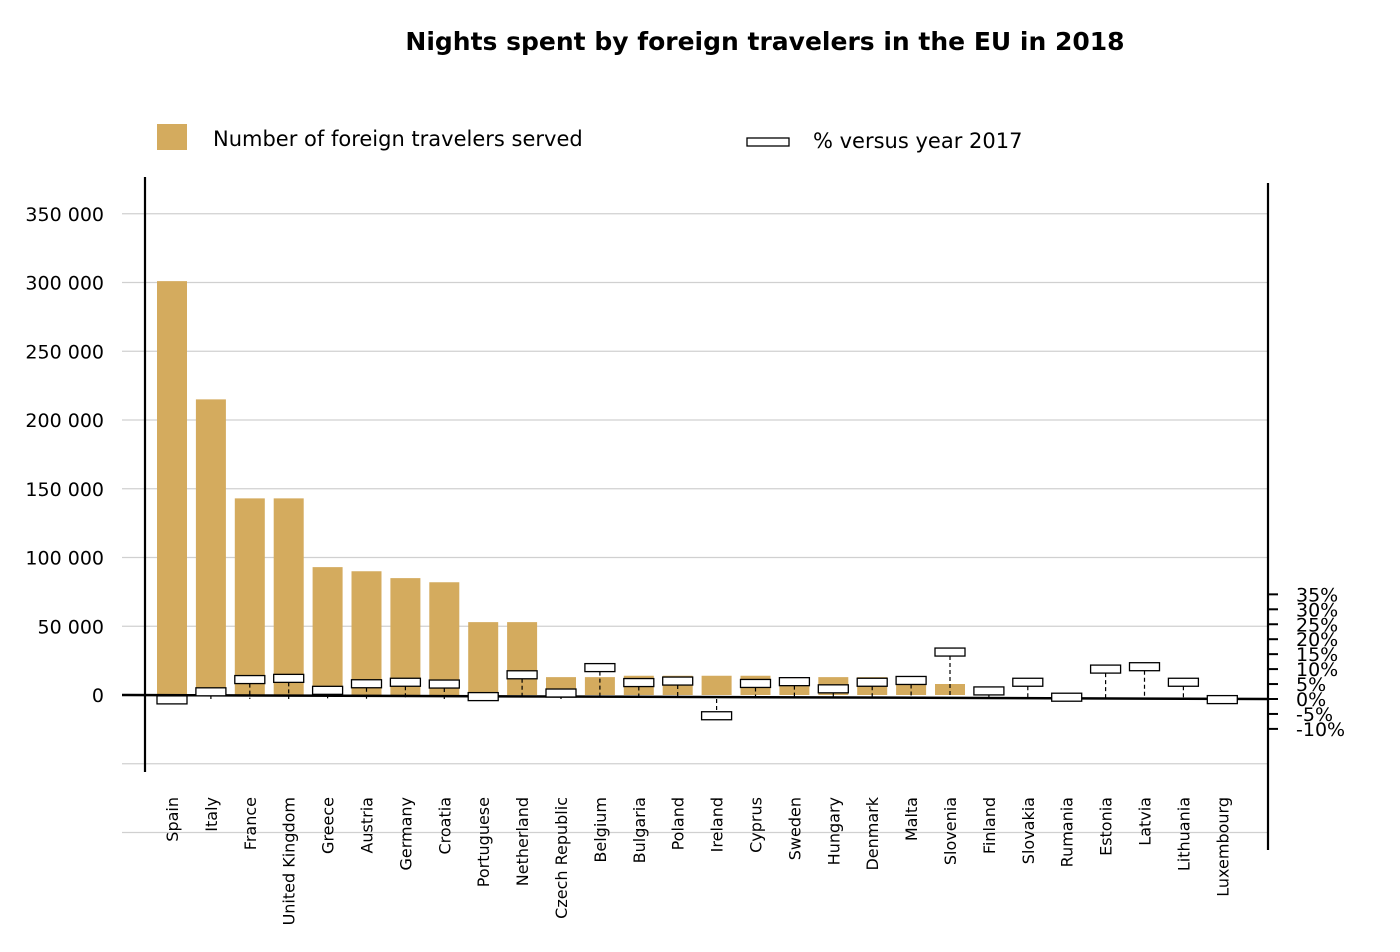 This screenshot has width=1400, height=952. Describe the element at coordinates (172, 700) in the screenshot. I see `pct-marker-spain` at that location.